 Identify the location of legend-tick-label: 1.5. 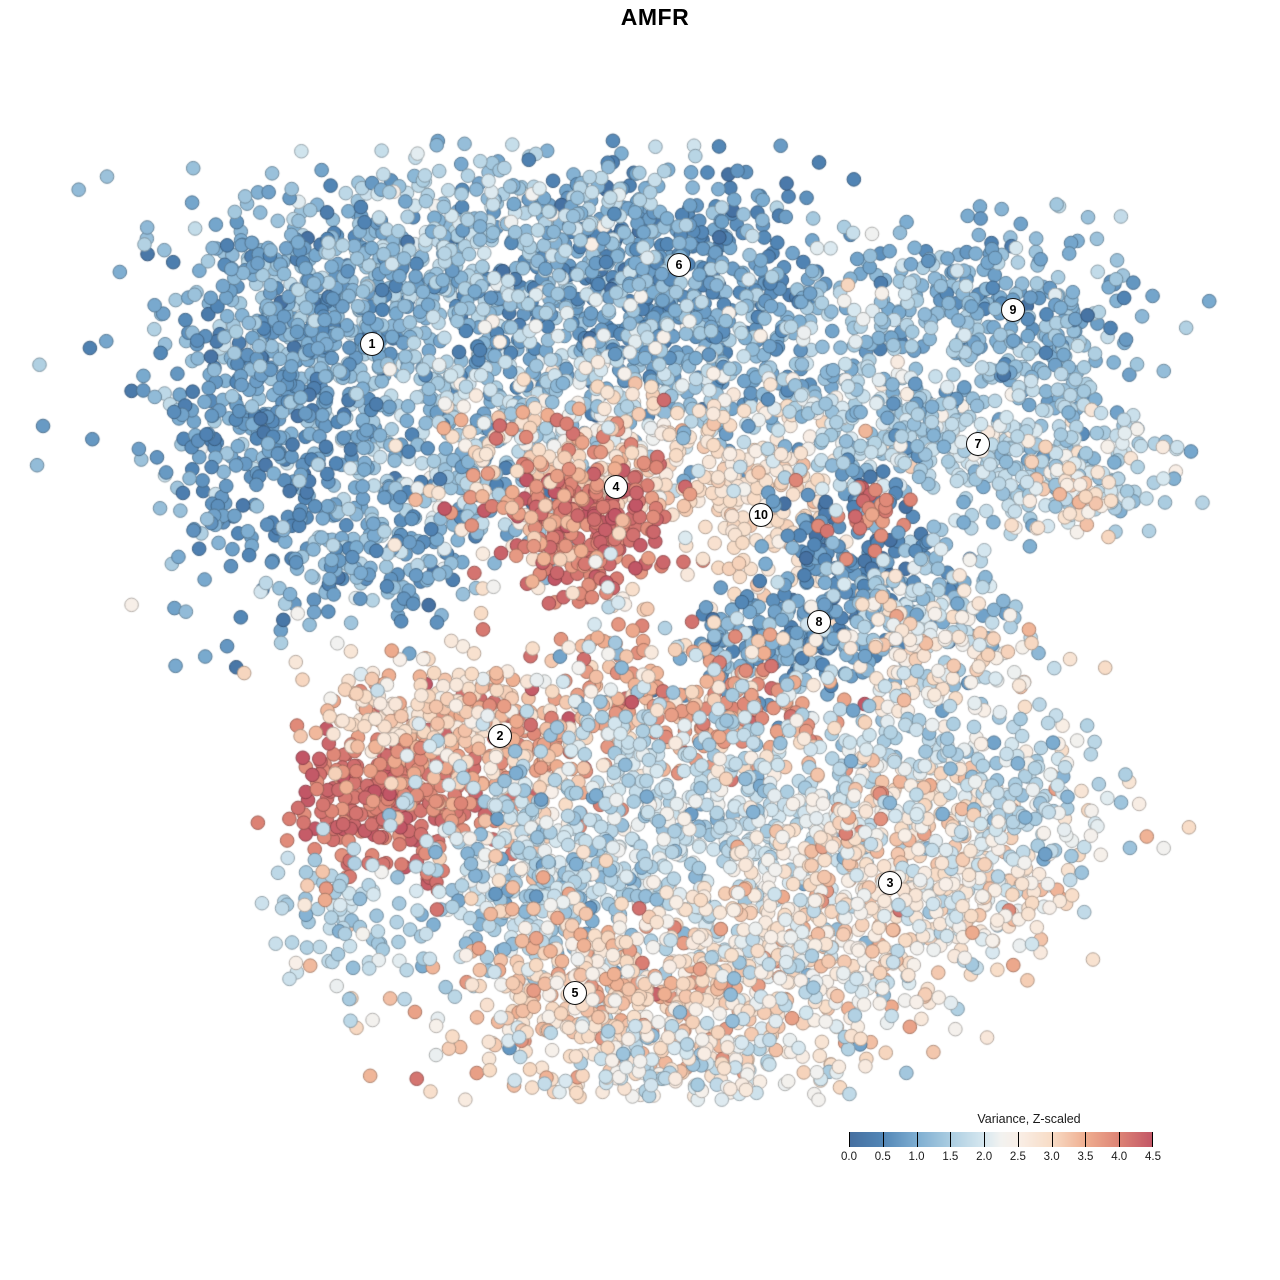
(950, 1157).